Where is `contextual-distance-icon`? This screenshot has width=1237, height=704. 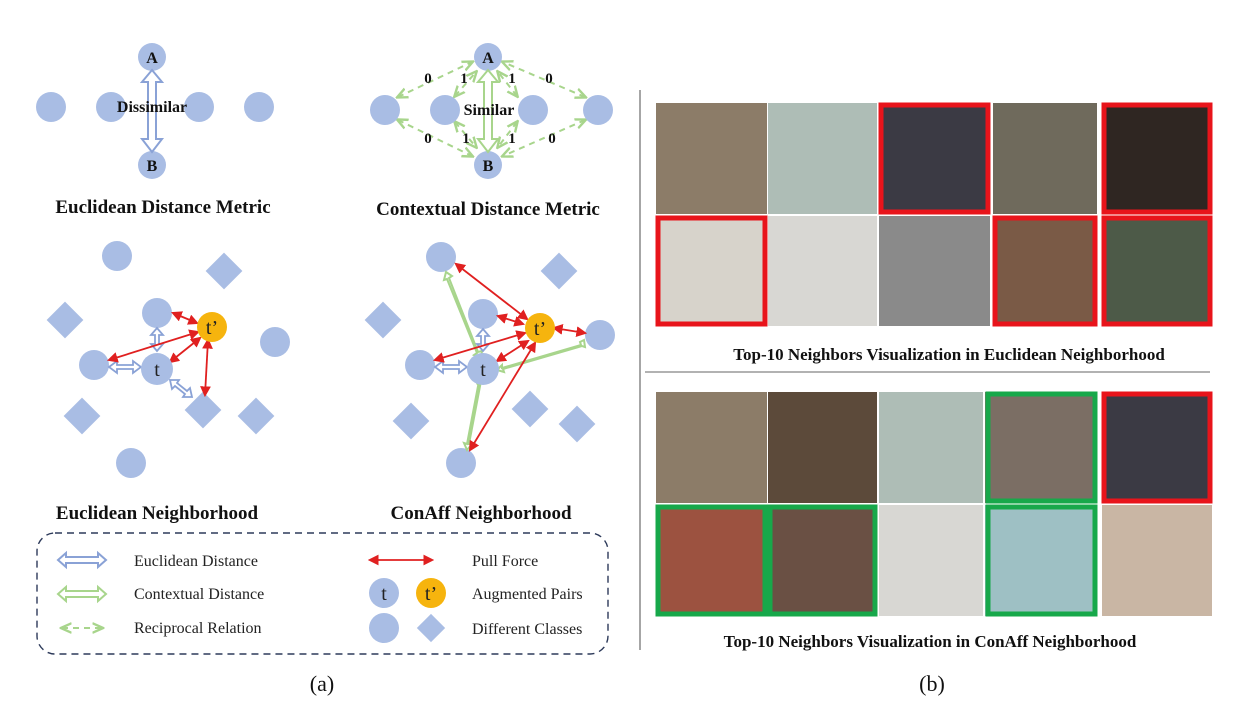
contextual-distance-icon is located at coordinates (82, 594).